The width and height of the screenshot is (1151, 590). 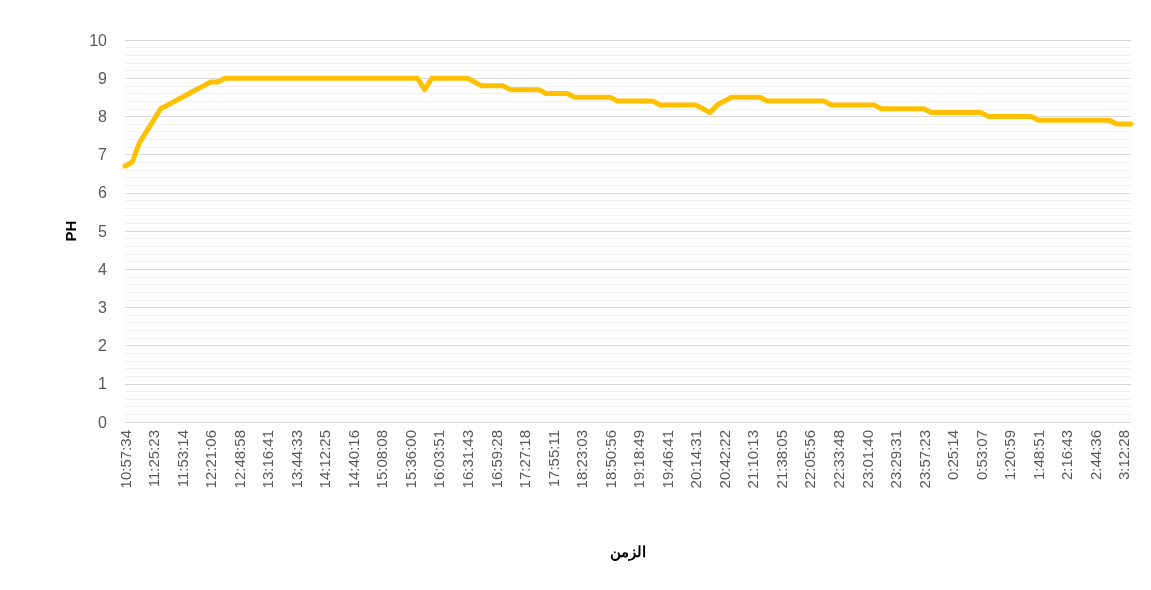 What do you see at coordinates (103, 269) in the screenshot?
I see `y-tick-label: 4` at bounding box center [103, 269].